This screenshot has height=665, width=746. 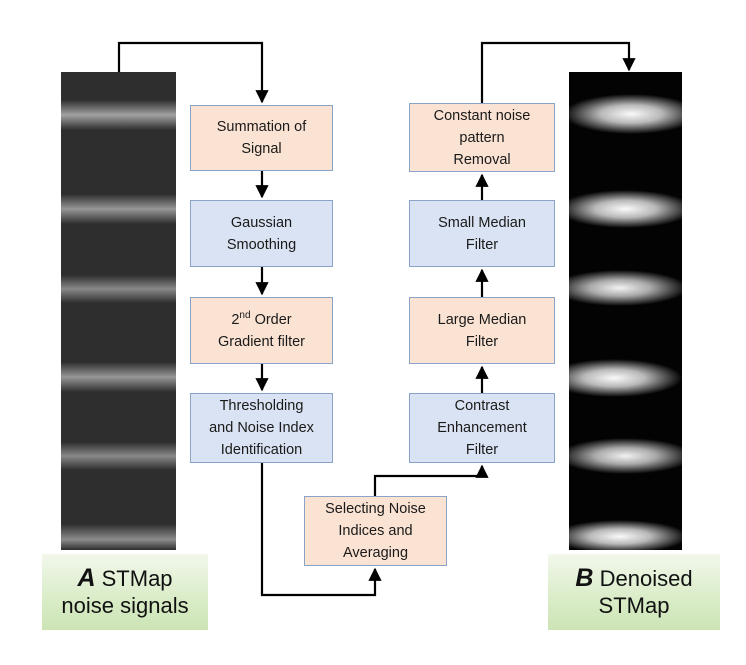 I want to click on caption-panel-a: A STMap noise signals, so click(x=125, y=592).